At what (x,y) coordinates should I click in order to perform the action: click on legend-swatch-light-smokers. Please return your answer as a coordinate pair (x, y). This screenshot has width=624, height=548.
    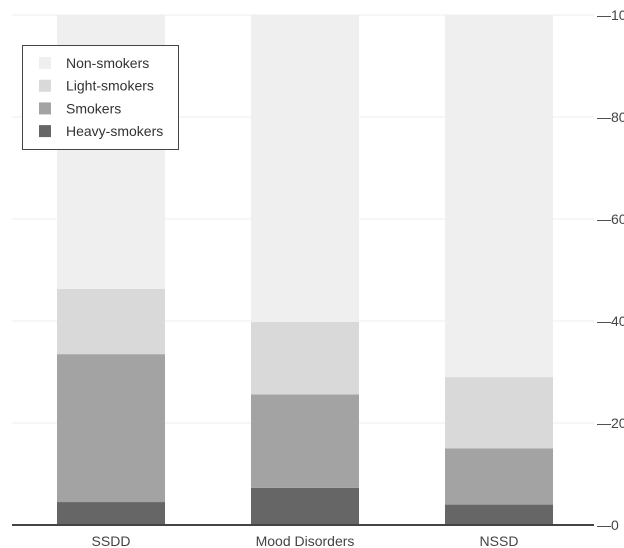
    Looking at the image, I should click on (45, 85).